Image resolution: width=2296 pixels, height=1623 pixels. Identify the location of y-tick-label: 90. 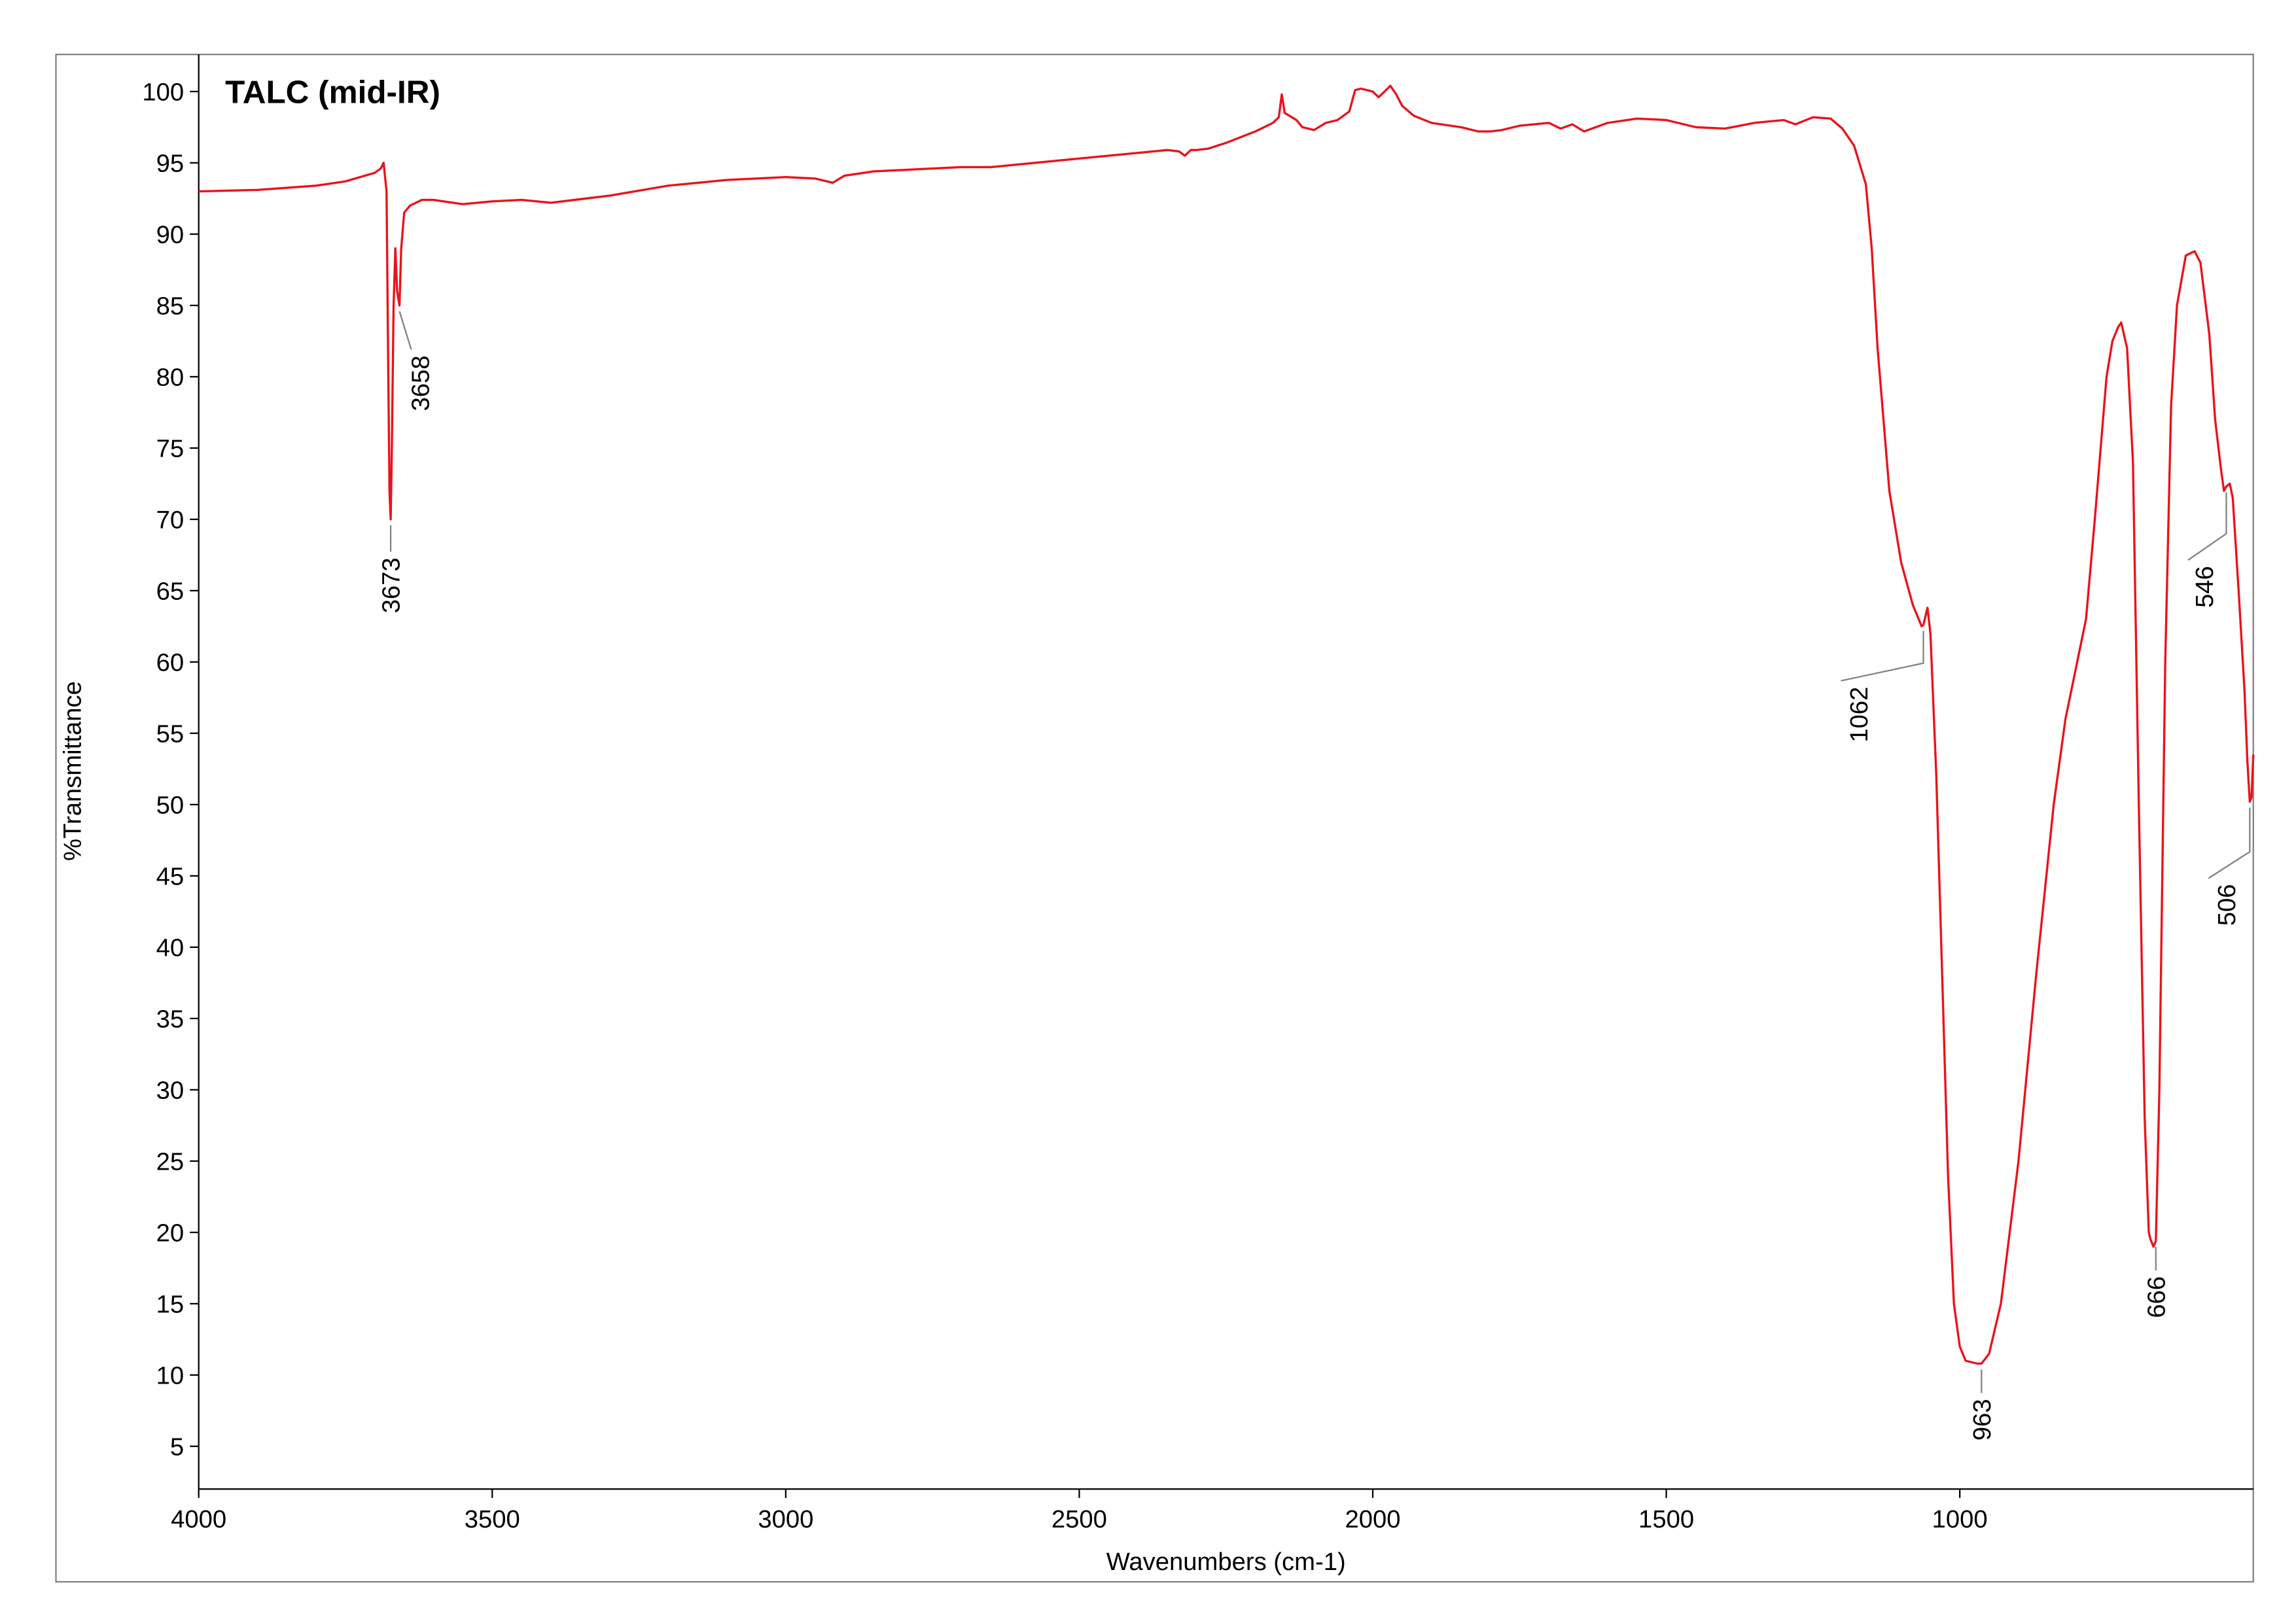
(170, 235).